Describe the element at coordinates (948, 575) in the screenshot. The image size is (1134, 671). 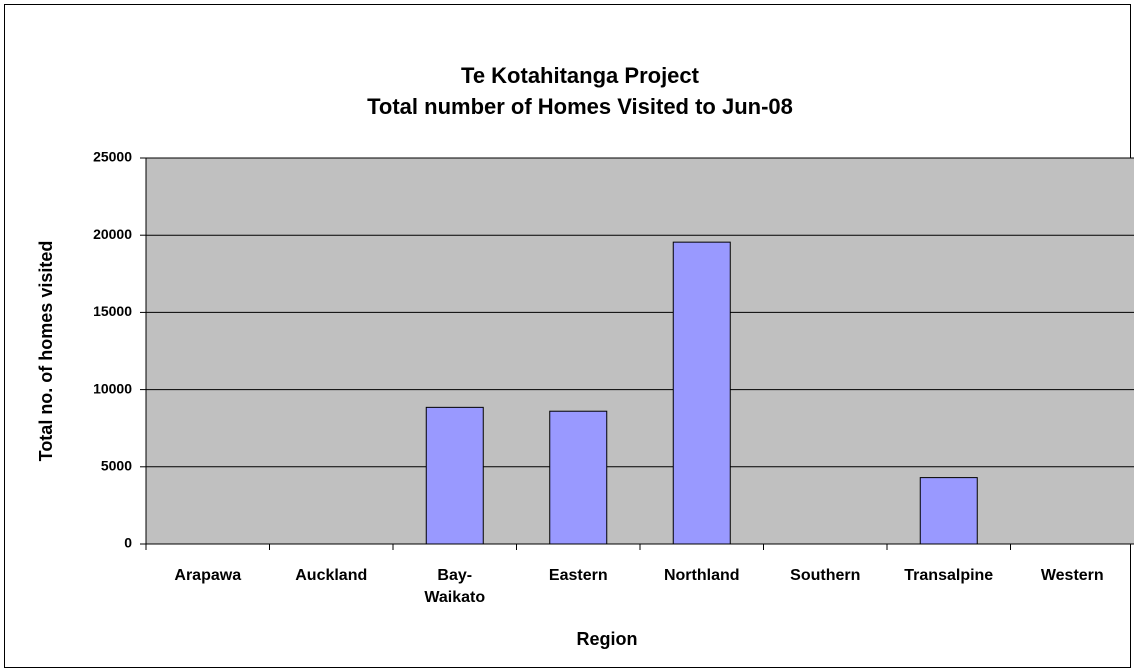
I see `x-tick-label: Transalpine` at that location.